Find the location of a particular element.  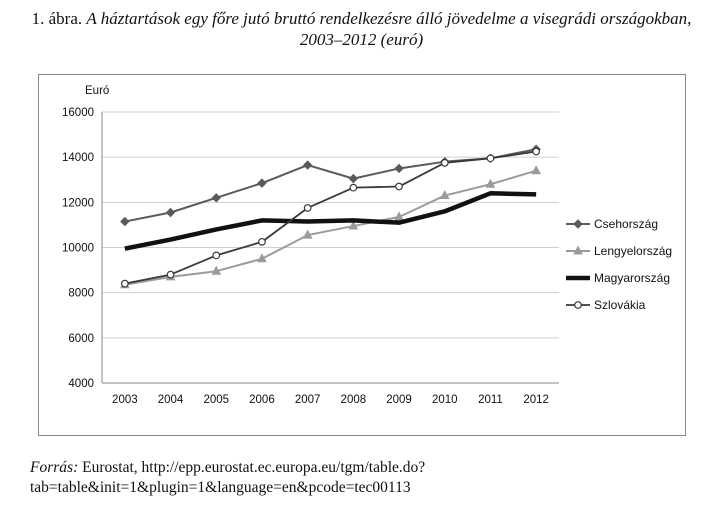

x-tick-label: 2010 is located at coordinates (445, 400).